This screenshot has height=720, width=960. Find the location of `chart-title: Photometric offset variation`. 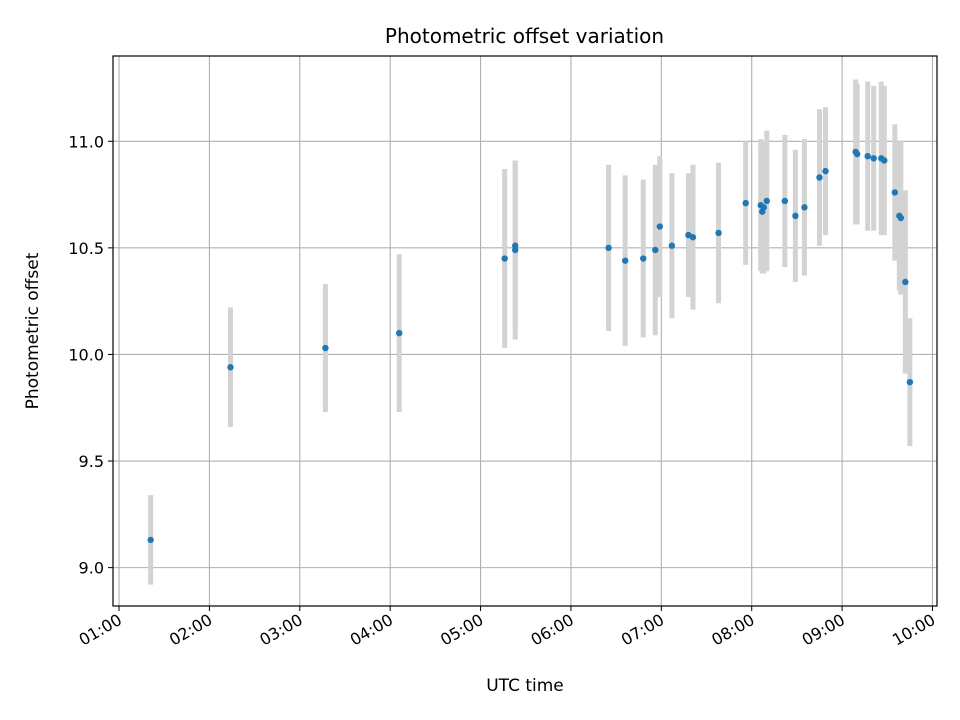

chart-title: Photometric offset variation is located at coordinates (524, 36).